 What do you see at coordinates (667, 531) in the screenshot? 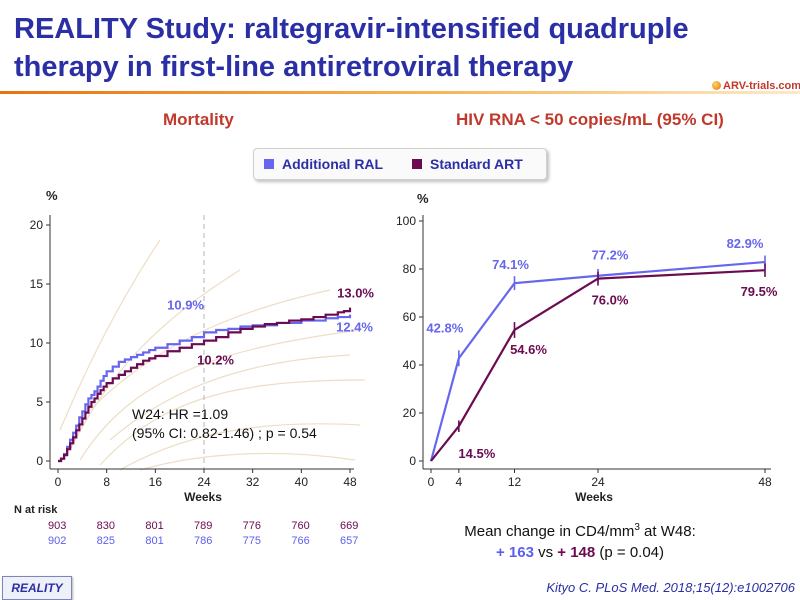
I see `cd4-note-suffix: at W48:` at bounding box center [667, 531].